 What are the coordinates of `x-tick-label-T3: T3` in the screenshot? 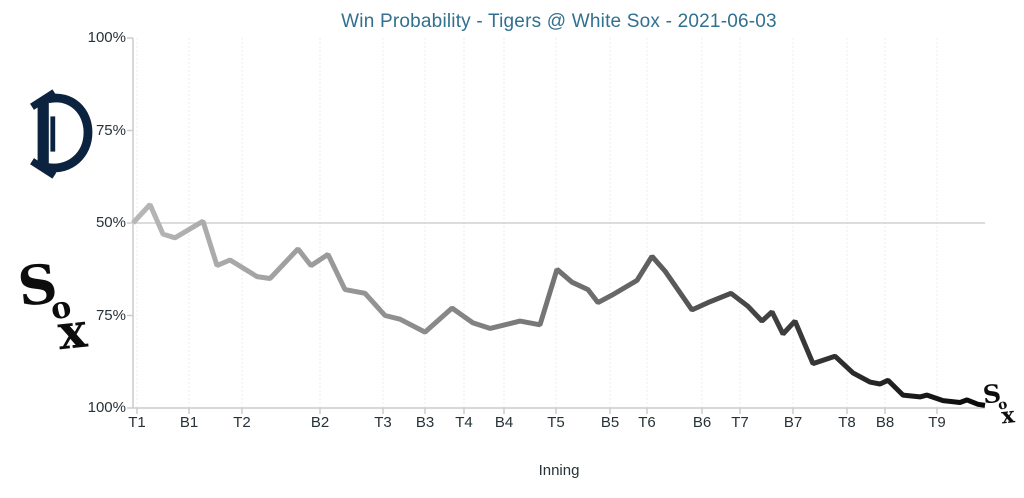 It's located at (383, 422).